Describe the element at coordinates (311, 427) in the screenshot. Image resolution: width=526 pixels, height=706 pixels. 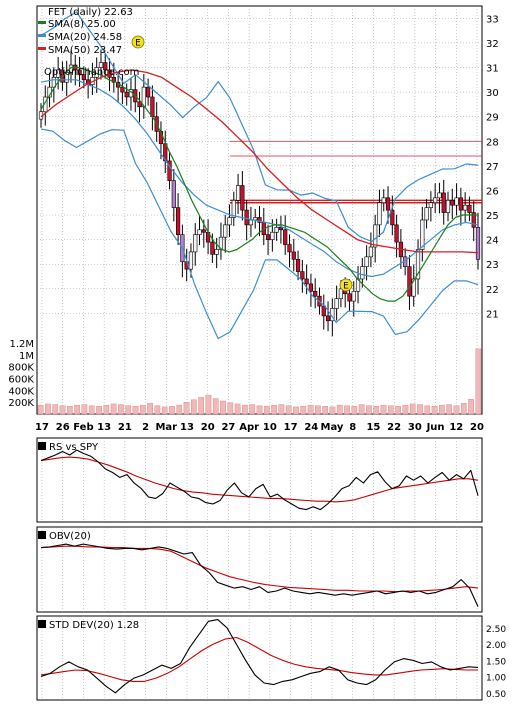
I see `x-axis-label: 24` at that location.